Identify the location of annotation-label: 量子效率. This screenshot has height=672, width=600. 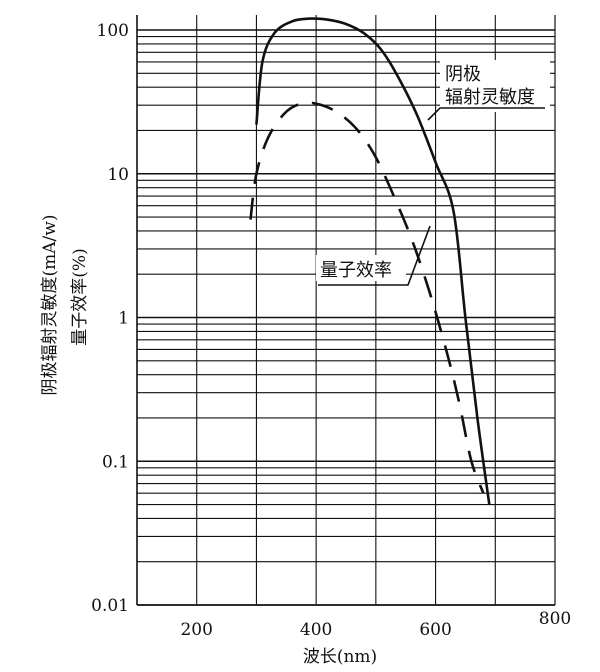
(356, 270).